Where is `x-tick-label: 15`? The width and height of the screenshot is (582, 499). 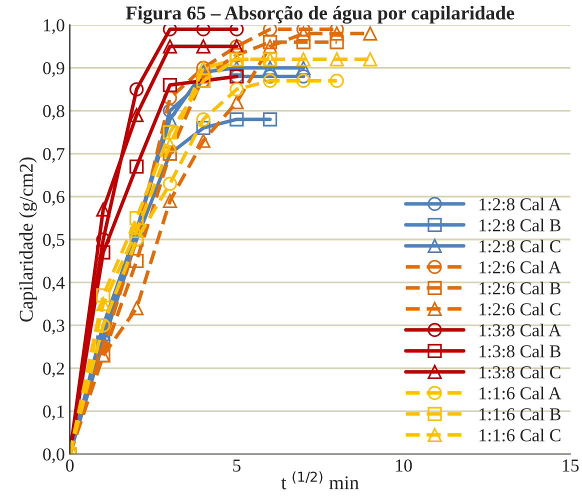
x-tick-label: 15 is located at coordinates (570, 466).